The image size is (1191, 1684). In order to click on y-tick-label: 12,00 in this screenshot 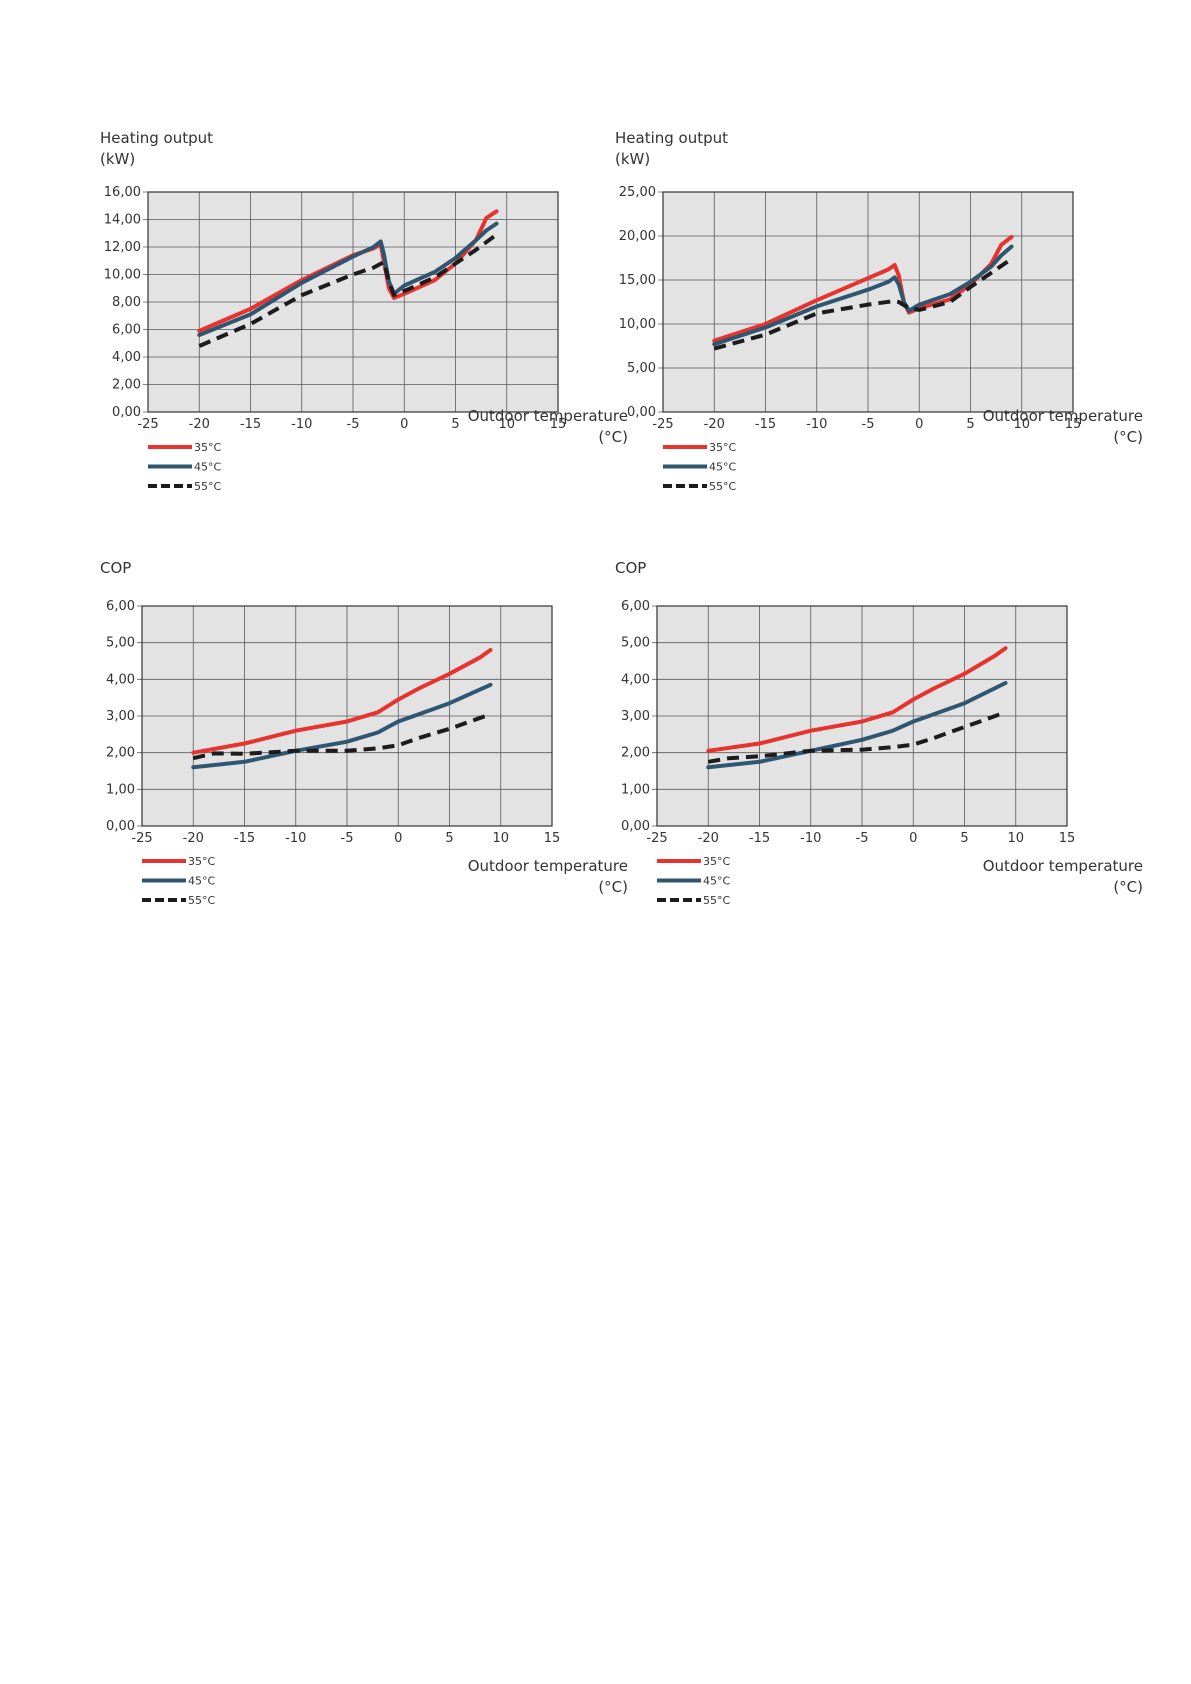, I will do `click(122, 247)`.